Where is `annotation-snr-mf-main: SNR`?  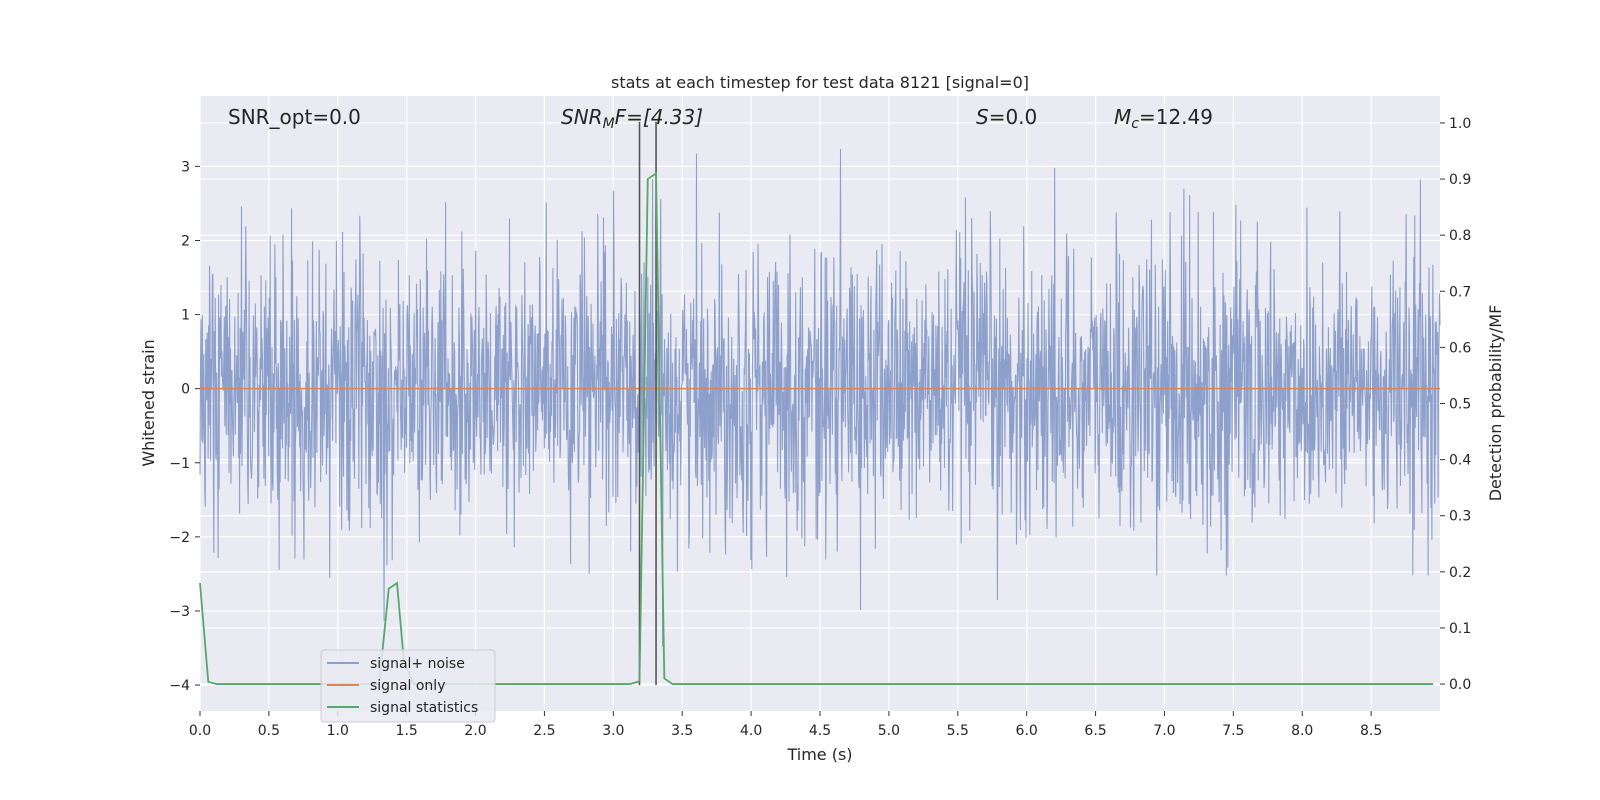
annotation-snr-mf-main: SNR is located at coordinates (582, 117).